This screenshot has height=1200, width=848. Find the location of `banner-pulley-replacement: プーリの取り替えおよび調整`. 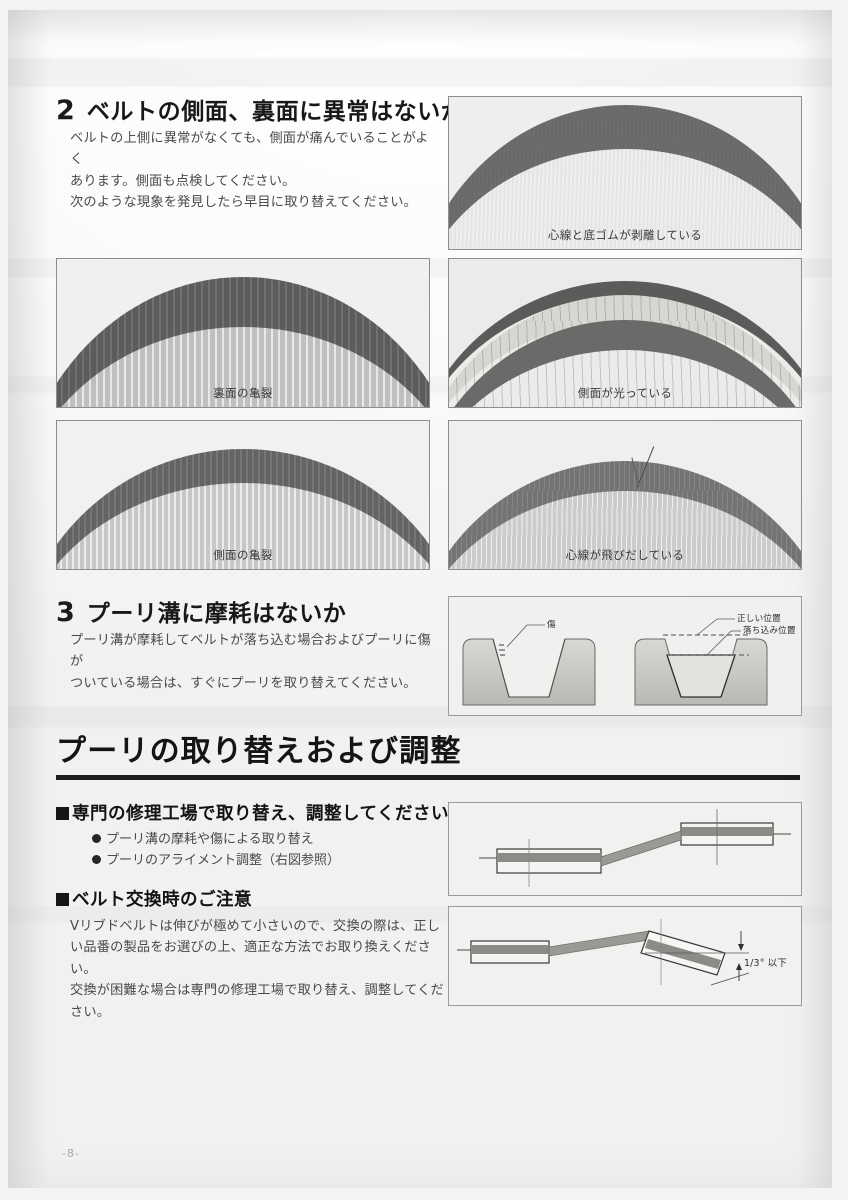

banner-pulley-replacement: プーリの取り替えおよび調整 is located at coordinates (428, 753).